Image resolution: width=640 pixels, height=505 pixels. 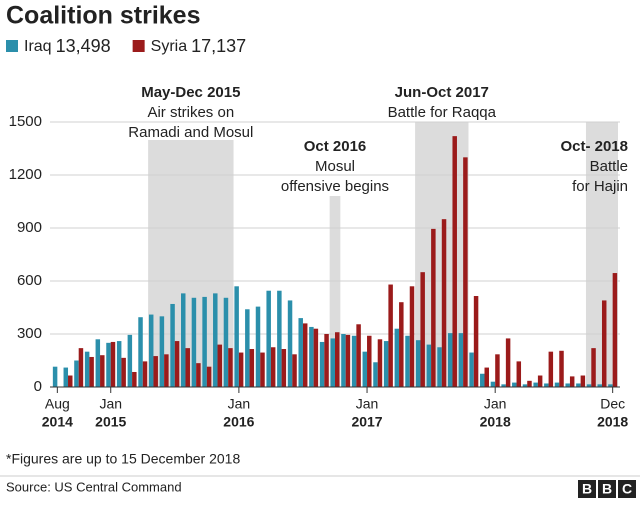 I want to click on annotation-text: Battle, so click(x=609, y=166).